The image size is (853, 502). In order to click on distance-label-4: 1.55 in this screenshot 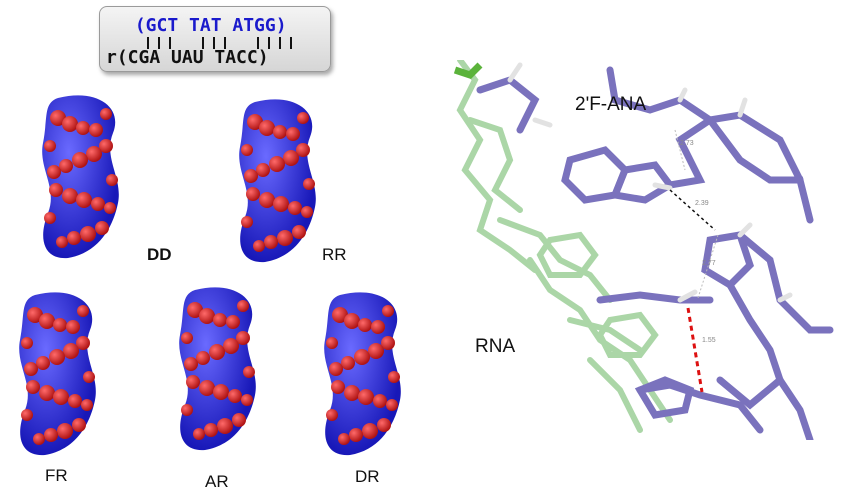, I will do `click(709, 340)`.